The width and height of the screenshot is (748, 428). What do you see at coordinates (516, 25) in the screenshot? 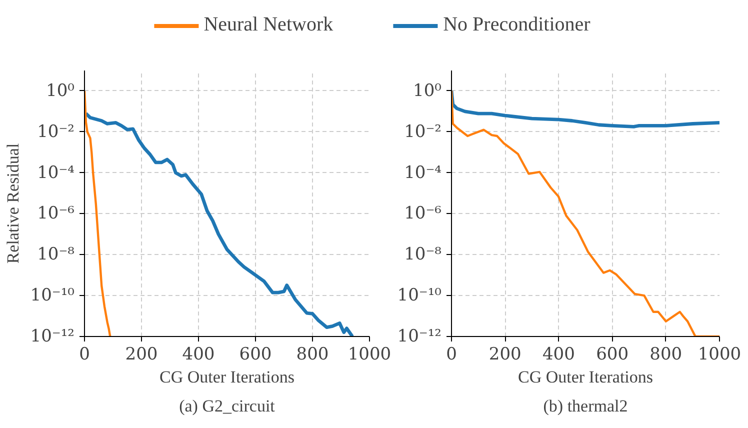
I see `legend-label: No Preconditioner` at bounding box center [516, 25].